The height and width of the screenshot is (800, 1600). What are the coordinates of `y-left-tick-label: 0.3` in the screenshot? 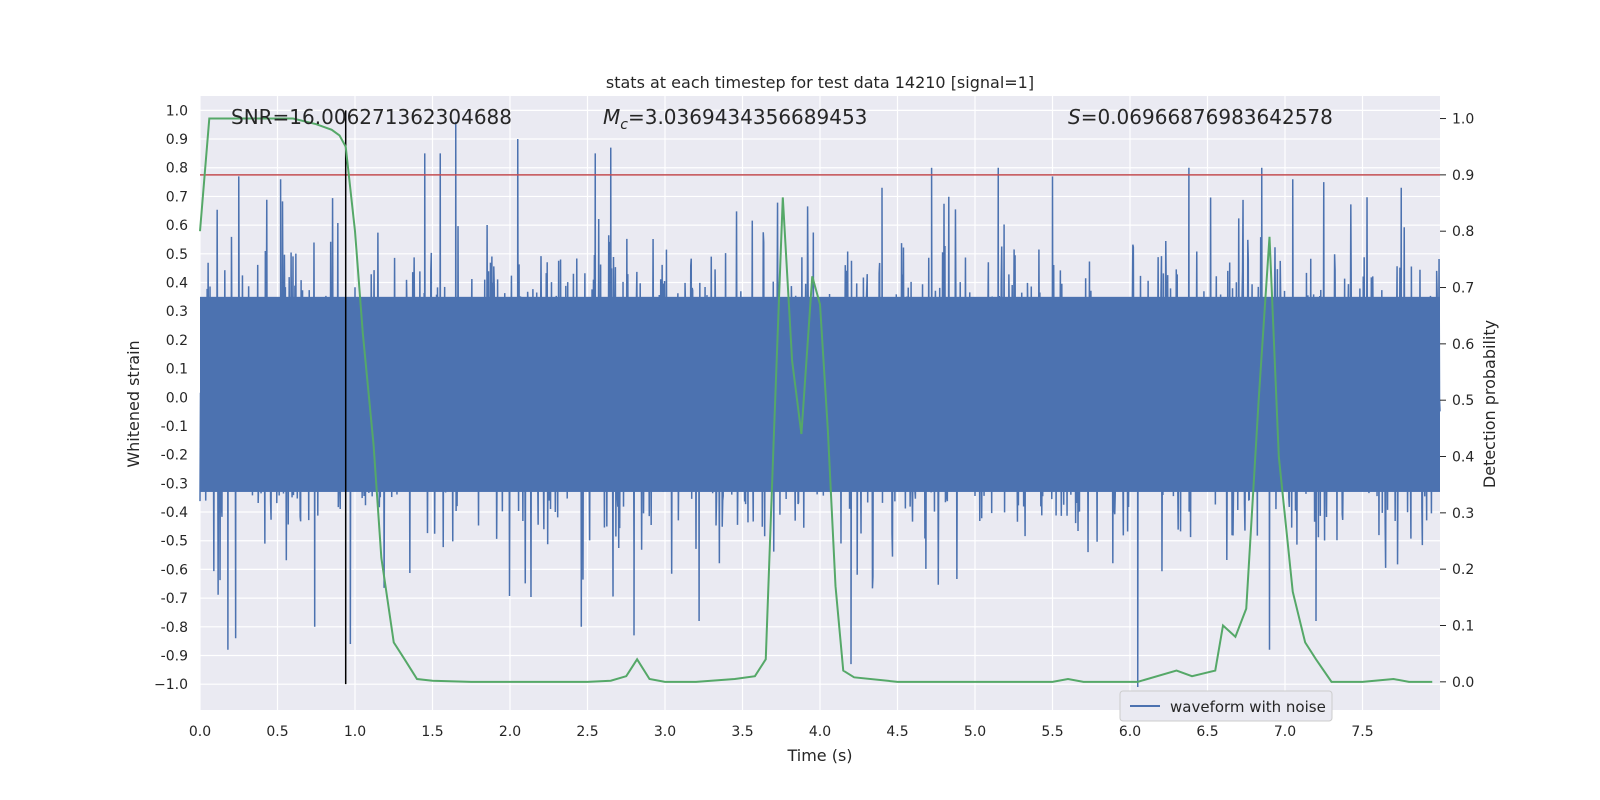 It's located at (177, 312).